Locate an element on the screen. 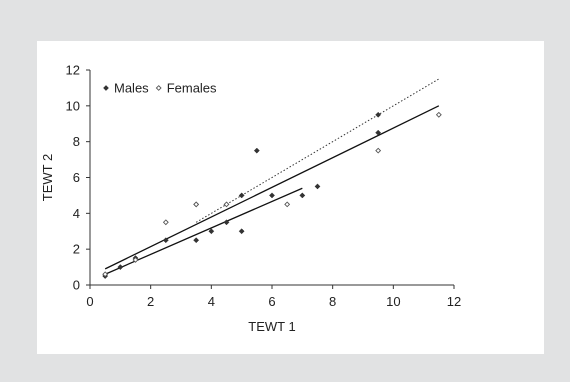 The width and height of the screenshot is (570, 382). y-tick-label: 2 is located at coordinates (76, 249).